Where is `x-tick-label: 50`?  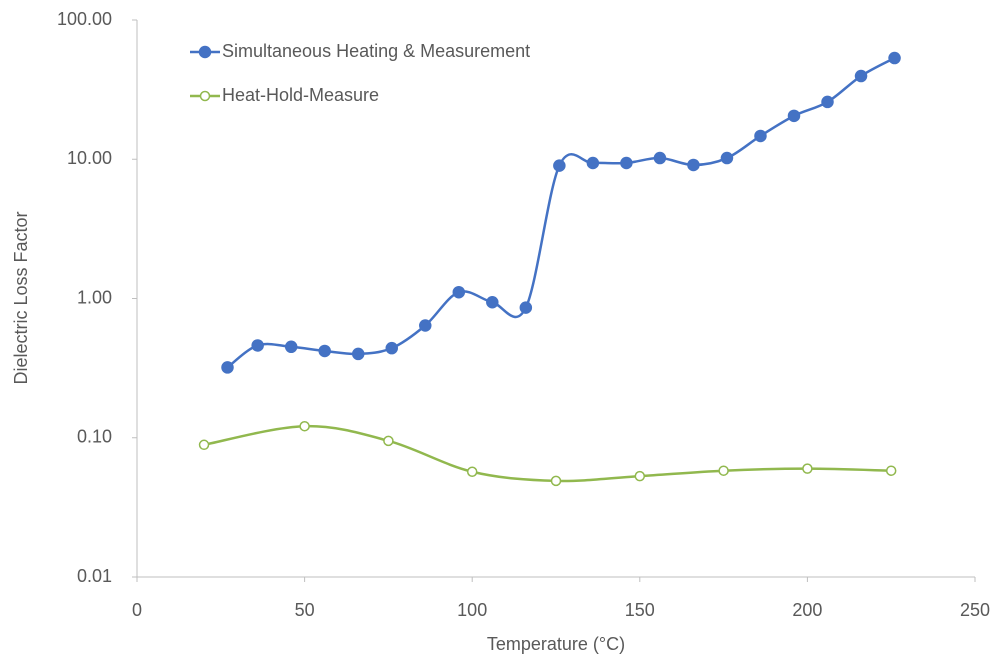
x-tick-label: 50 is located at coordinates (305, 610).